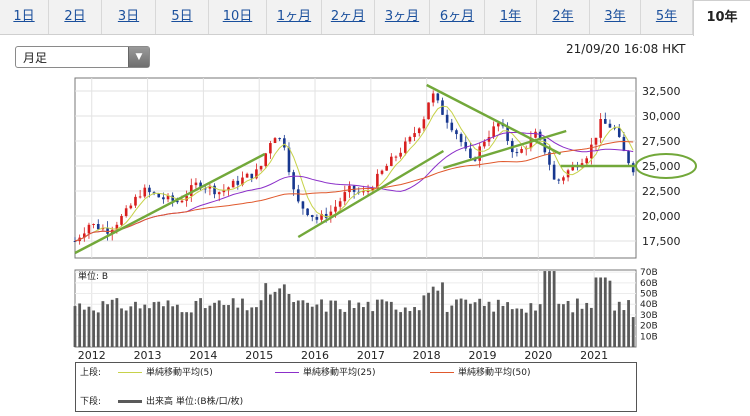  Describe the element at coordinates (91, 373) in the screenshot. I see `legend-upper-label: 上段:` at that location.